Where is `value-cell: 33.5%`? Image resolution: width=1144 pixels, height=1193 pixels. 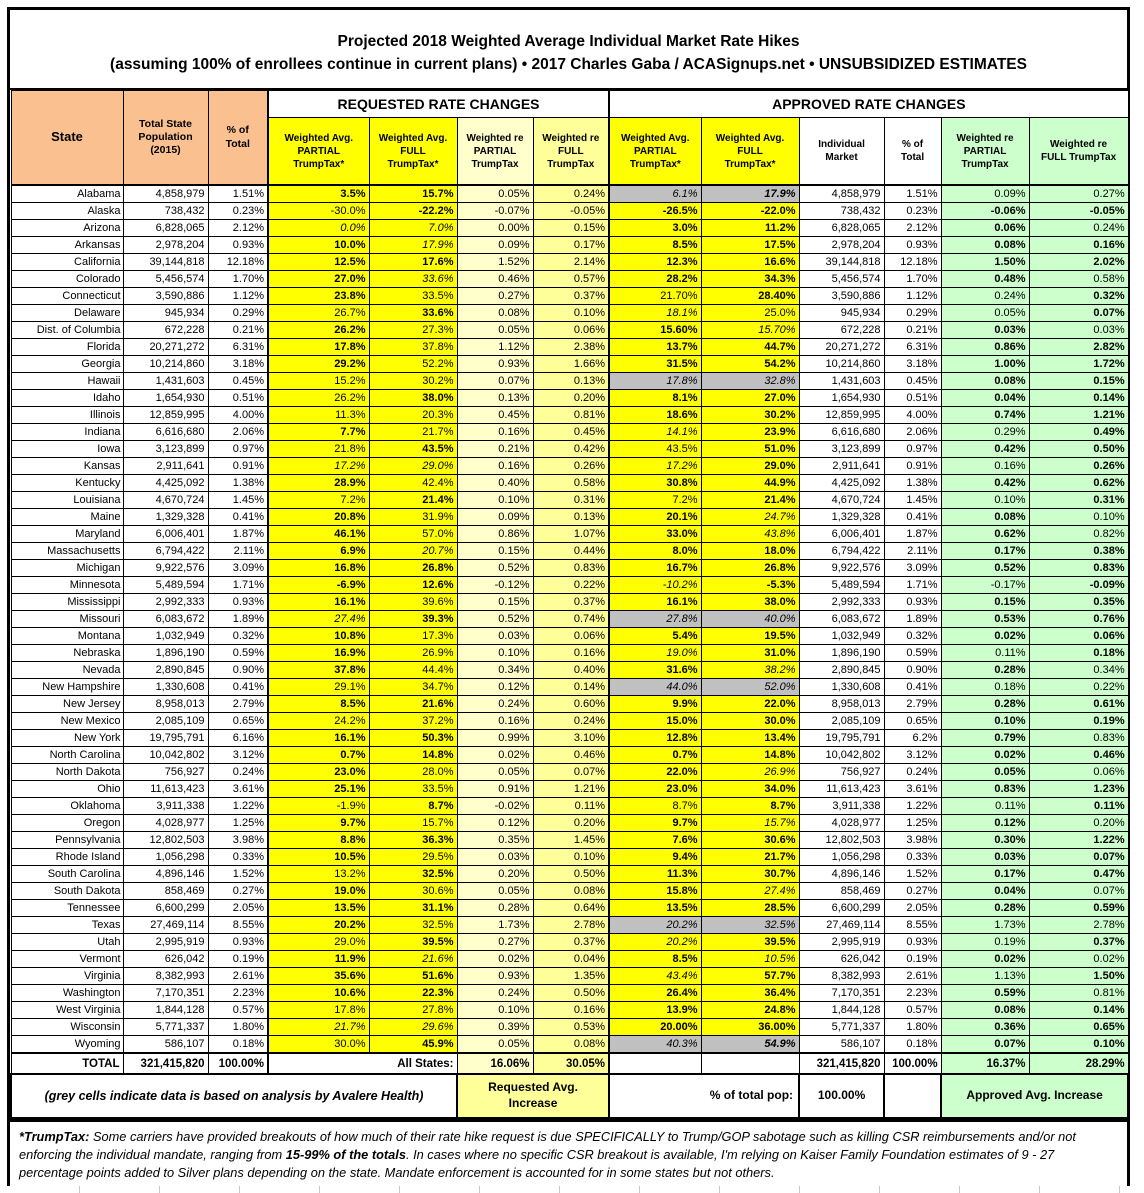 value-cell: 33.5% is located at coordinates (413, 789).